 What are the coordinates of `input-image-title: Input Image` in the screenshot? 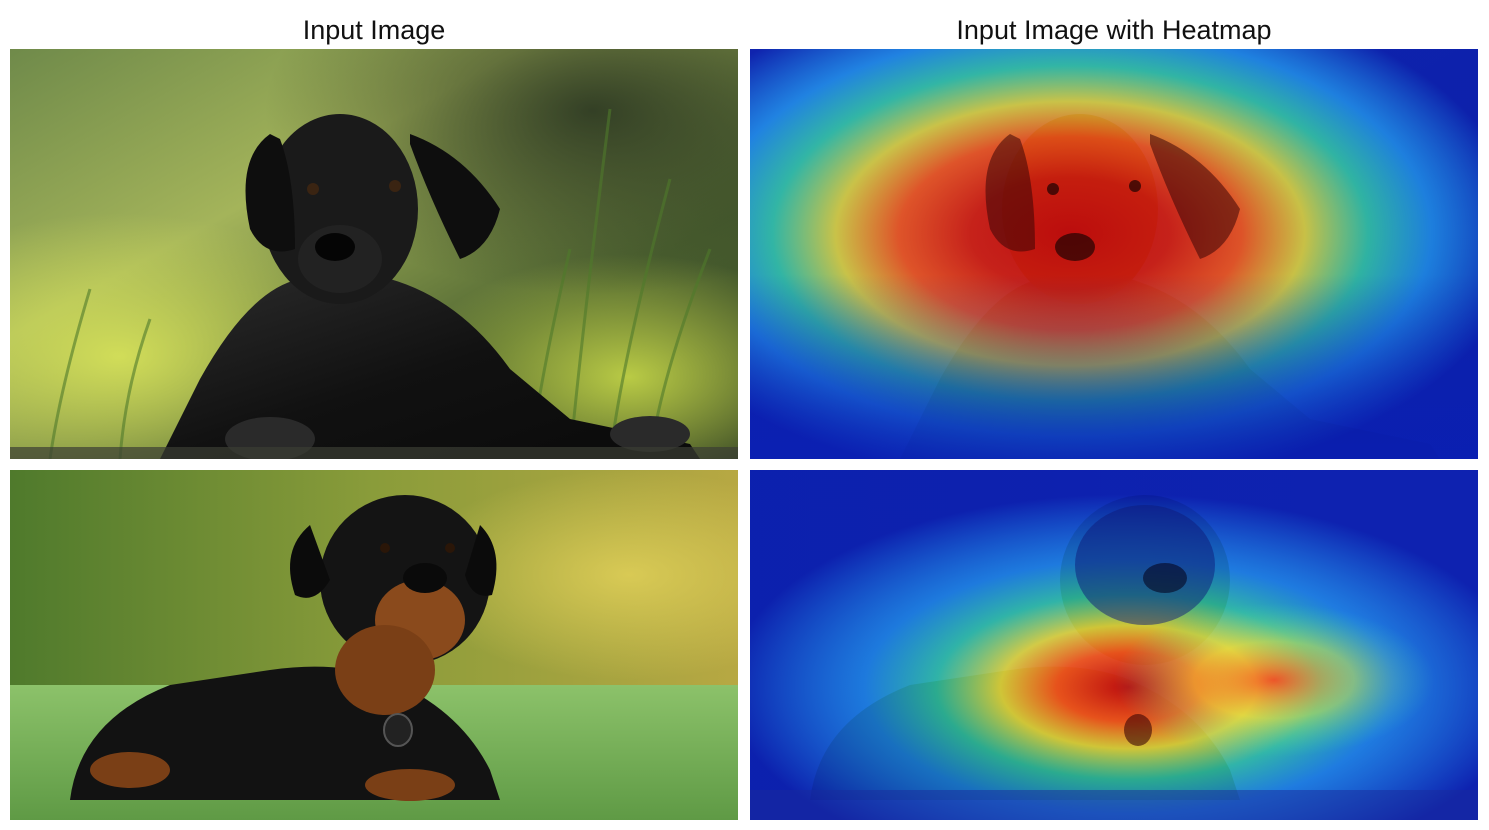 It's located at (374, 30).